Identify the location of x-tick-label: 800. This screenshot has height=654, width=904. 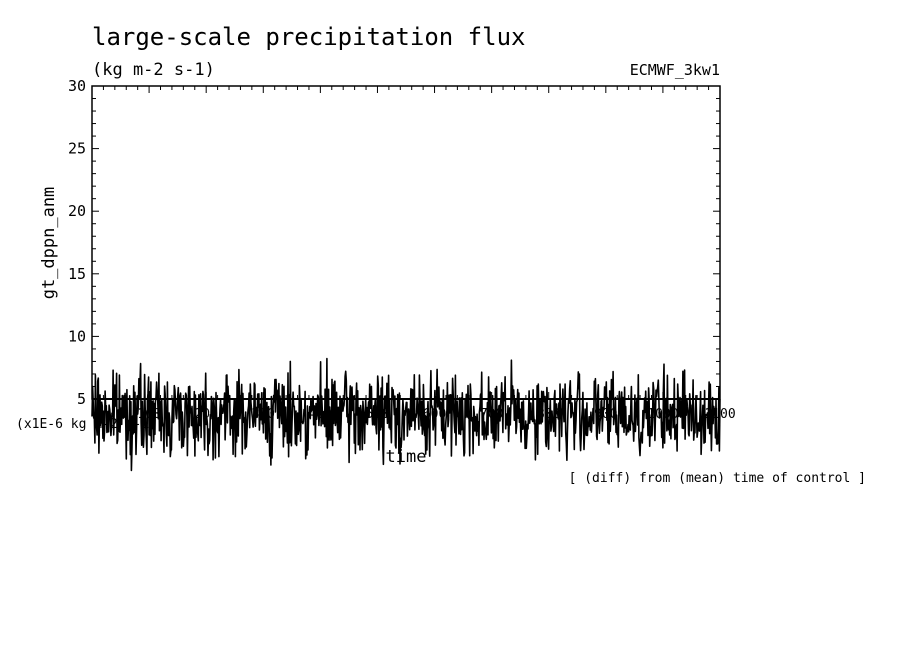
(548, 414).